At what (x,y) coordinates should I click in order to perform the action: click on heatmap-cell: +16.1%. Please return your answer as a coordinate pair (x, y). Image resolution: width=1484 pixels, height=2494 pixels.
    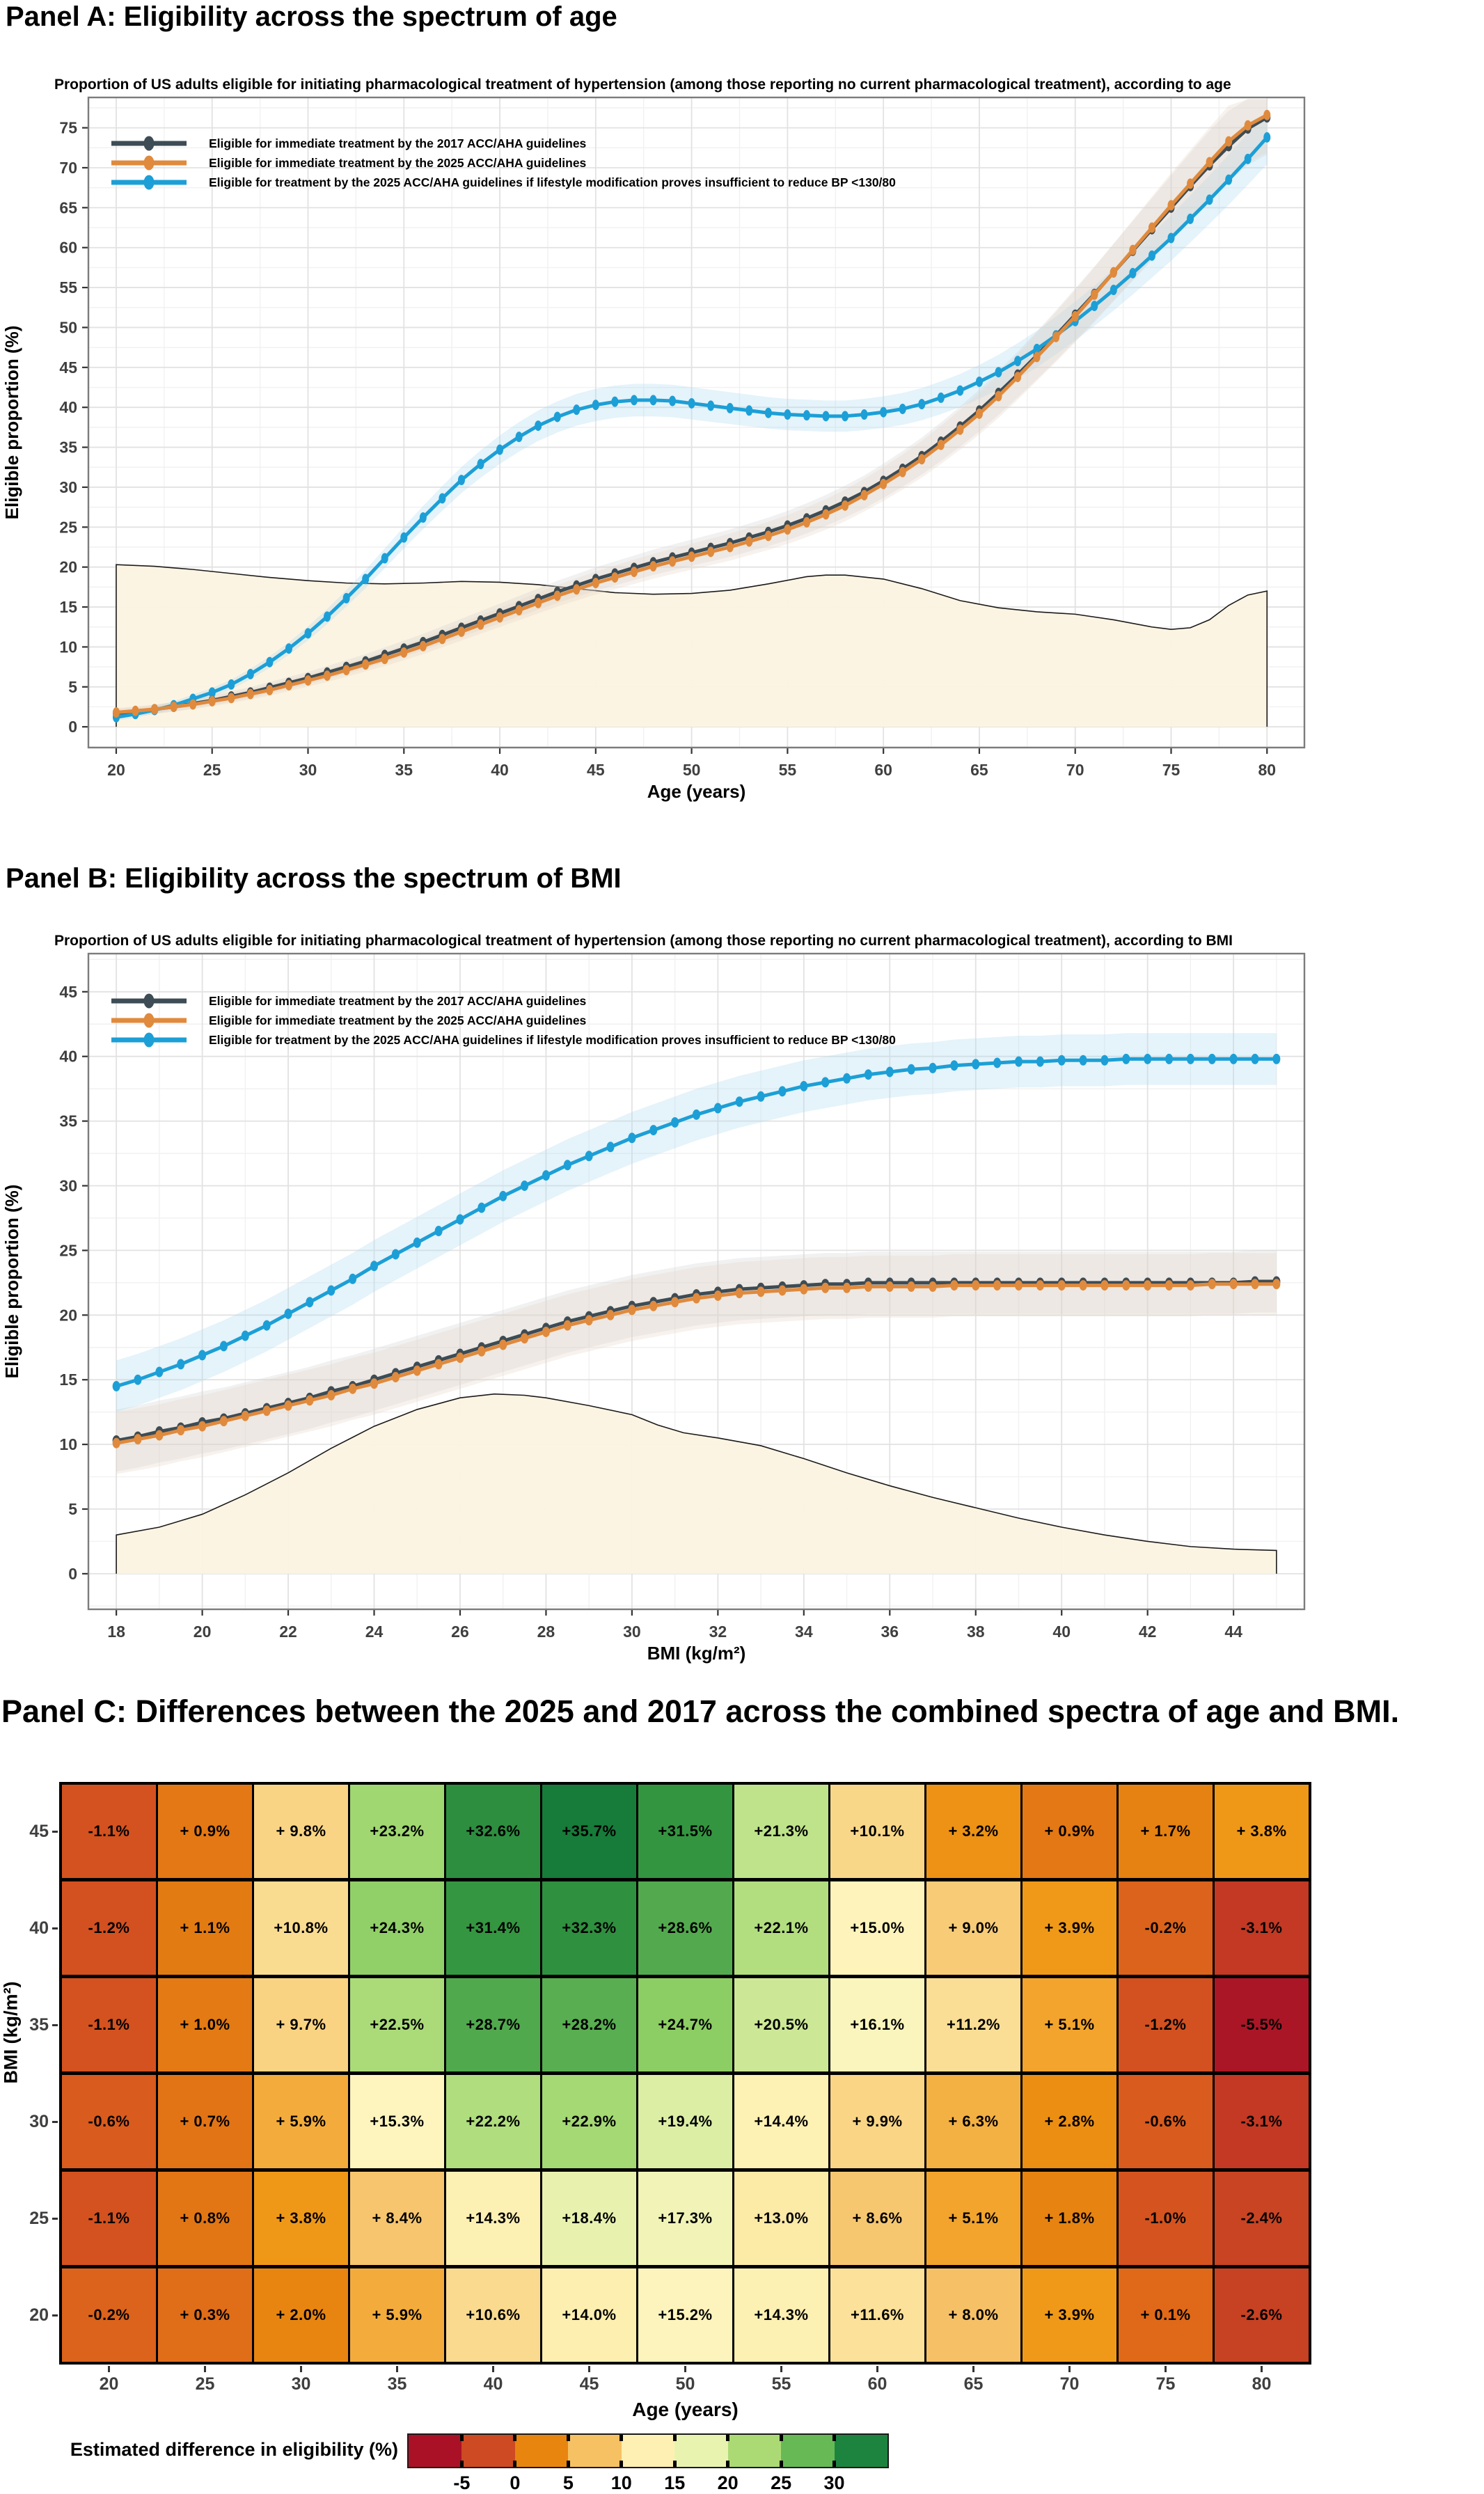
    Looking at the image, I should click on (877, 2024).